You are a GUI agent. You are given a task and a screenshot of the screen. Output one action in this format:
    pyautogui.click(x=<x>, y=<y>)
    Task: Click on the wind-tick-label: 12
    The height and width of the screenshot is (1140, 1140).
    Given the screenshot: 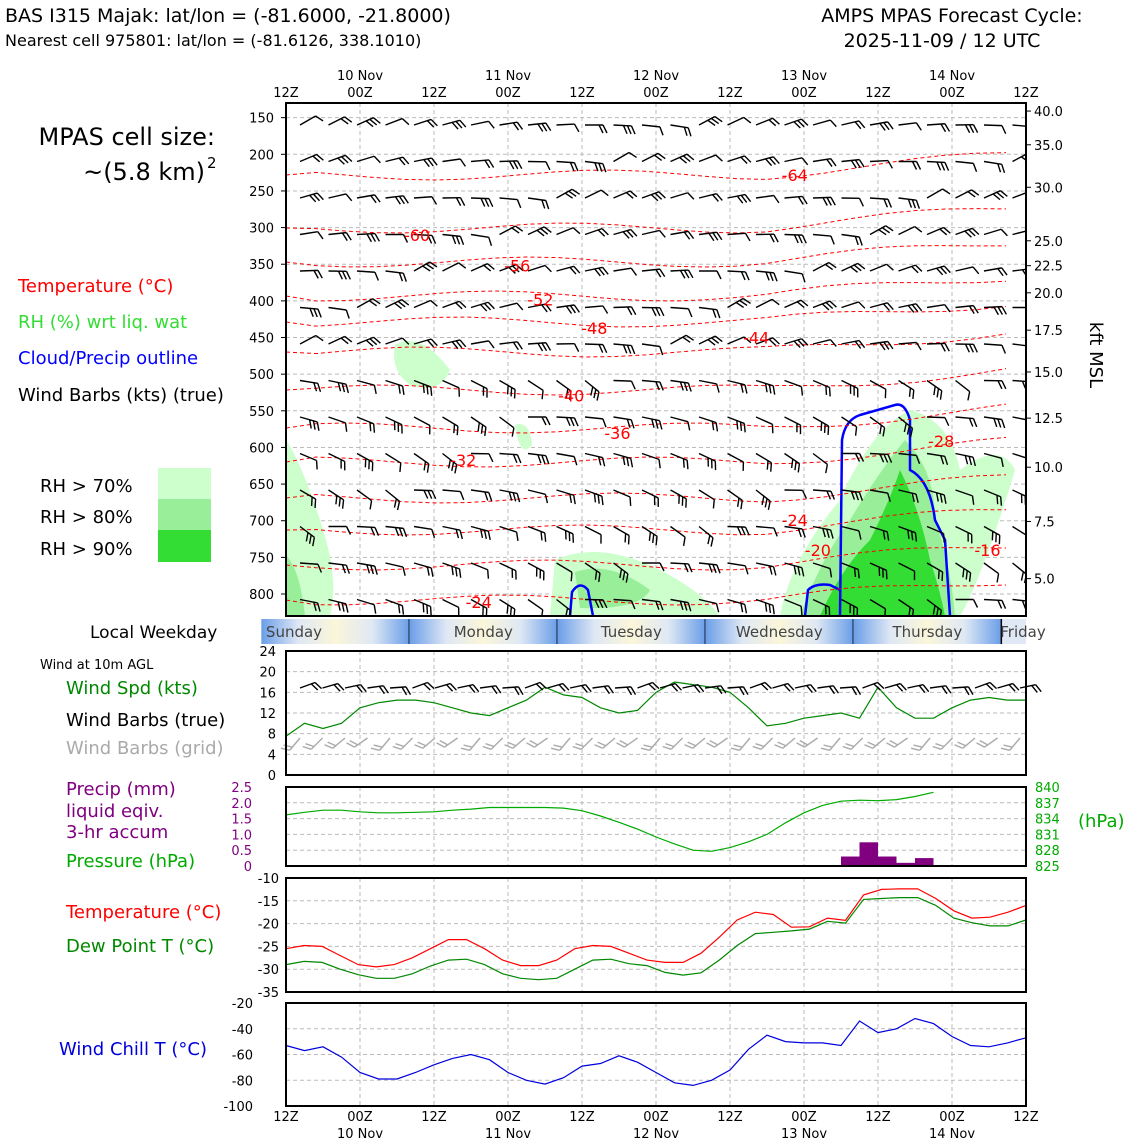 What is the action you would take?
    pyautogui.click(x=267, y=714)
    